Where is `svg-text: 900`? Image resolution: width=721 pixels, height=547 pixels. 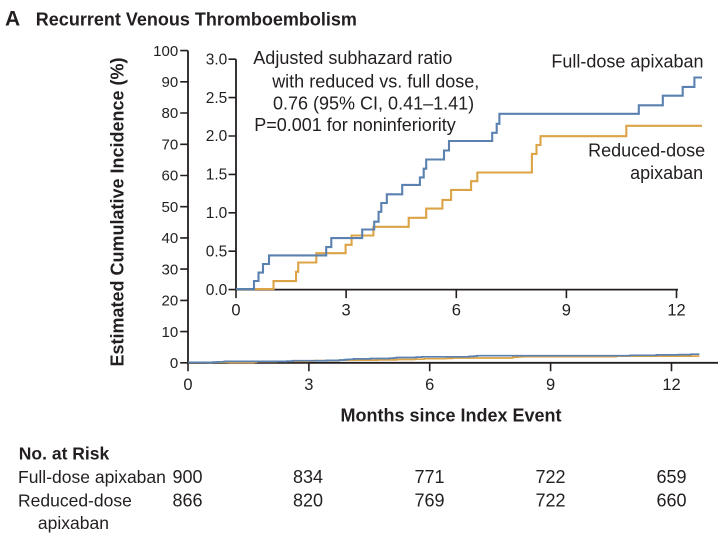 svg-text: 900 is located at coordinates (187, 477).